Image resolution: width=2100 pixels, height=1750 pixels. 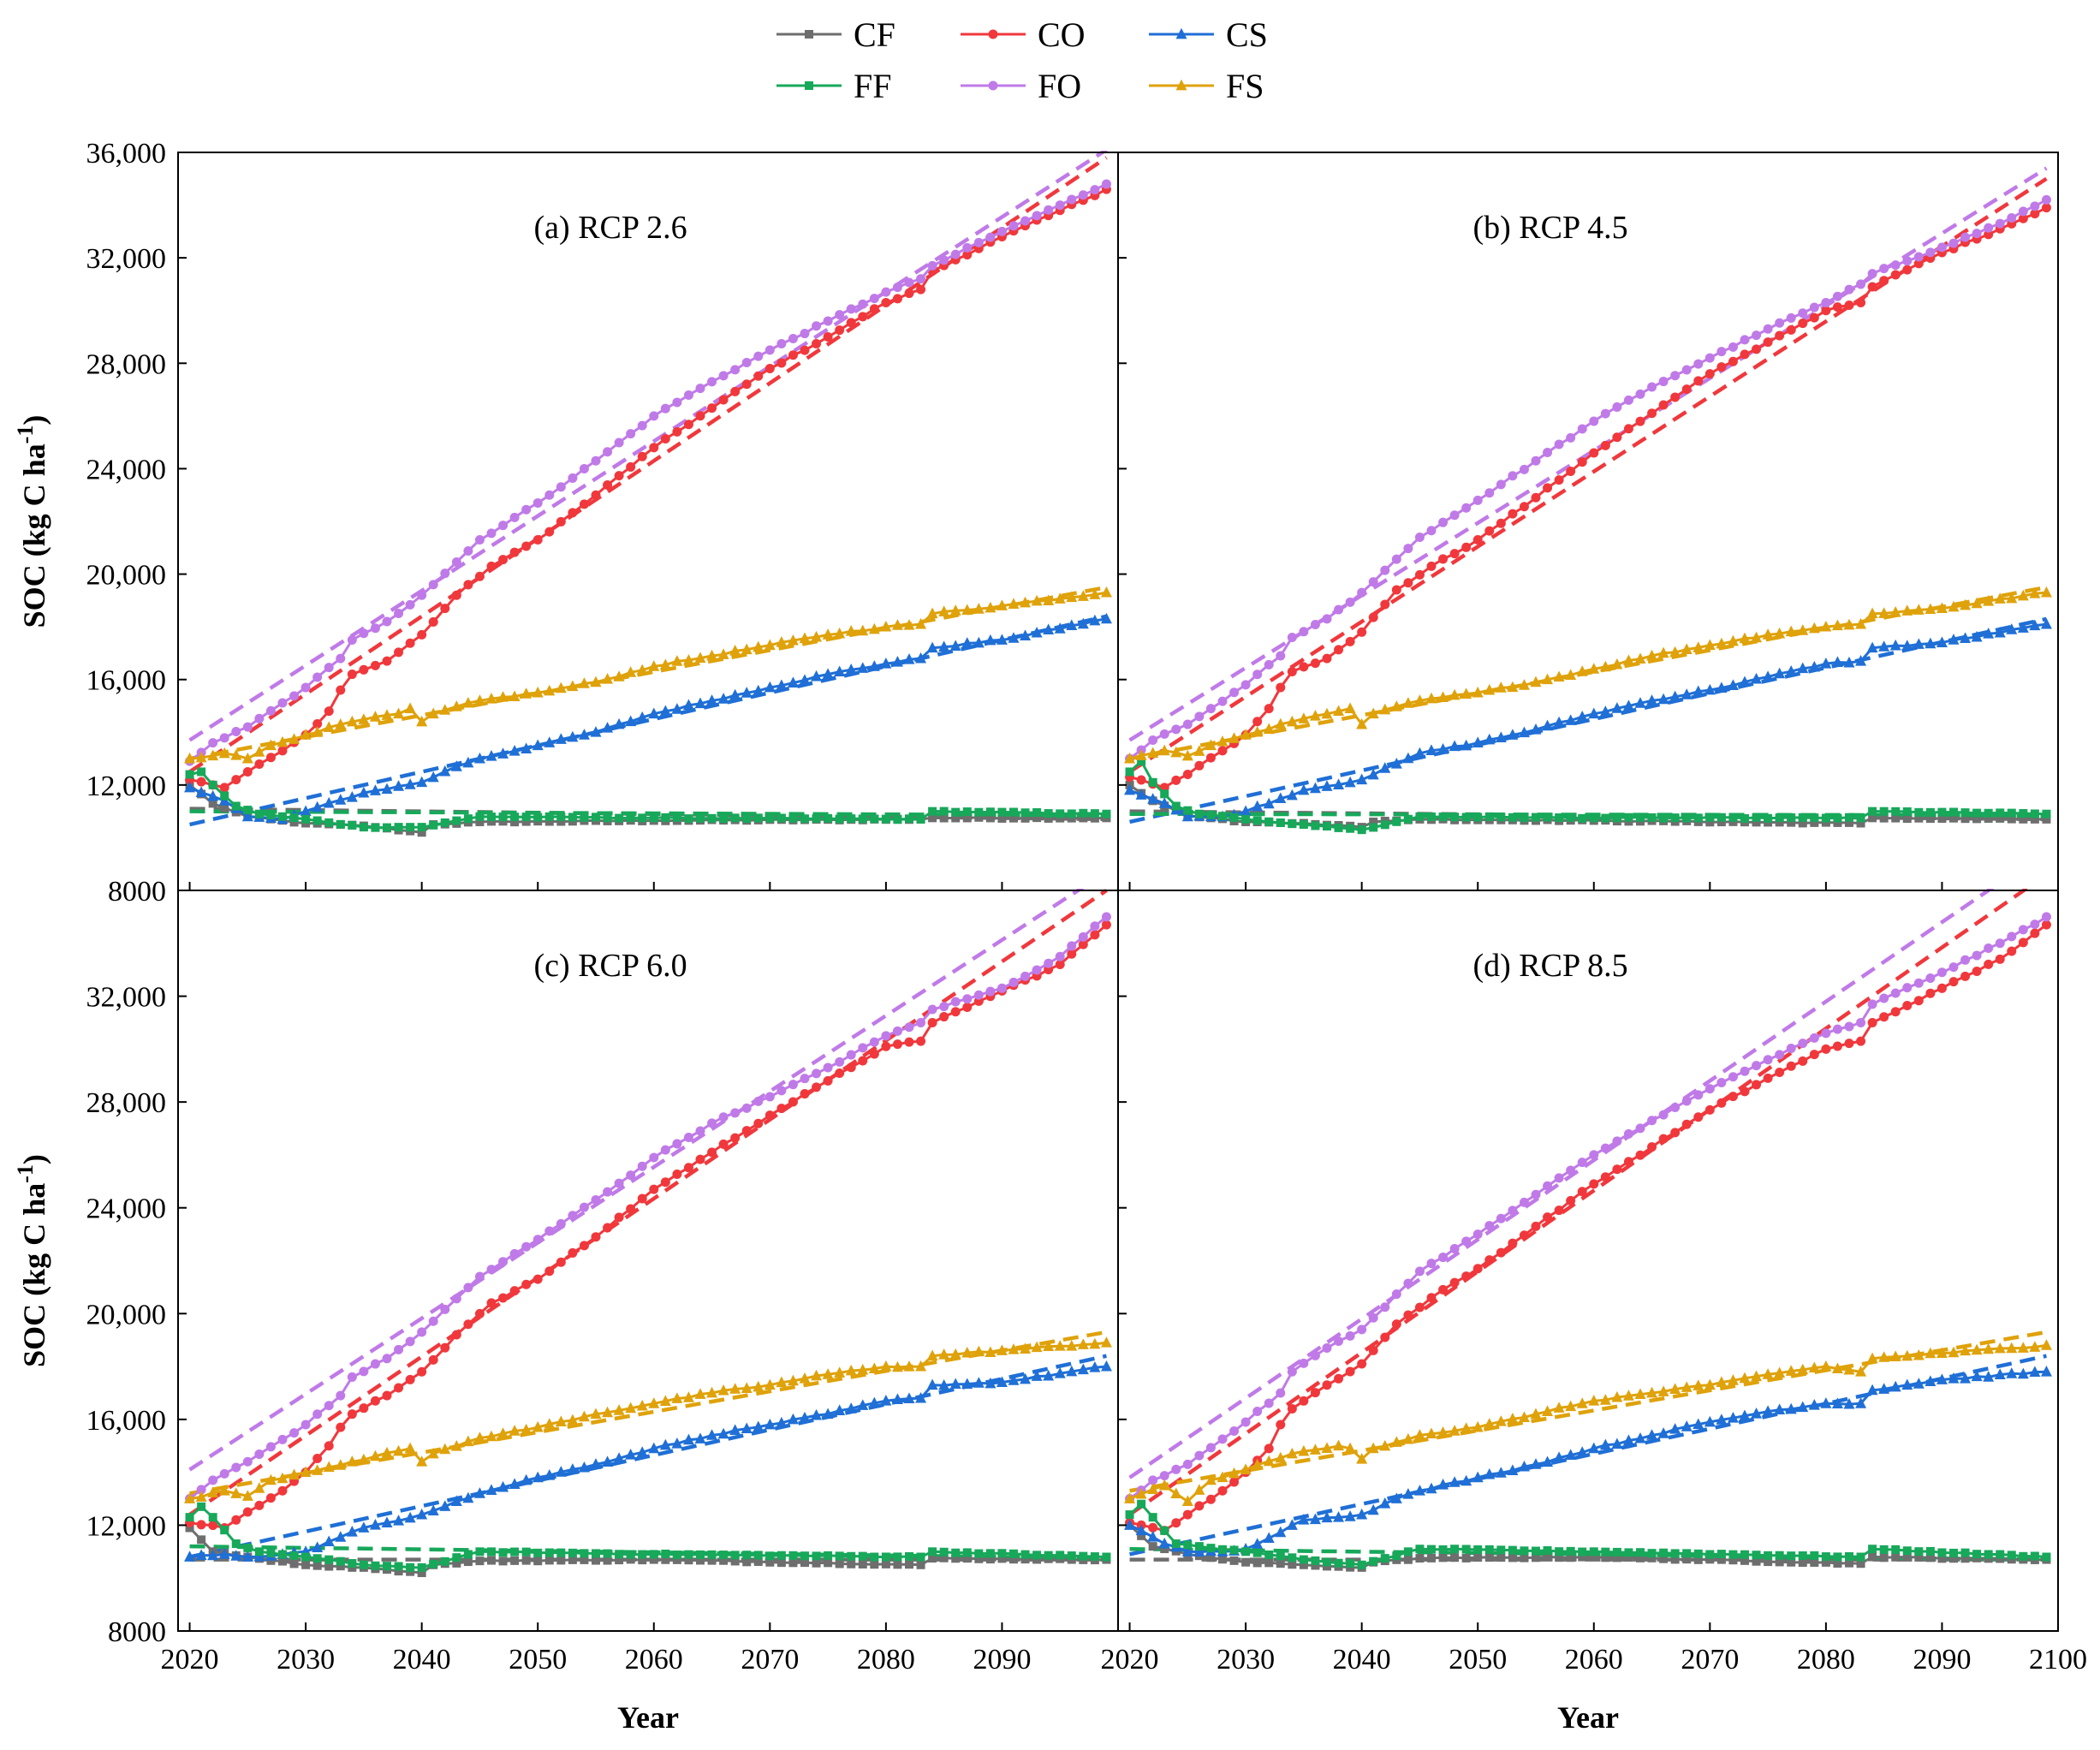 What do you see at coordinates (648, 720) in the screenshot?
I see `trend-line-CS` at bounding box center [648, 720].